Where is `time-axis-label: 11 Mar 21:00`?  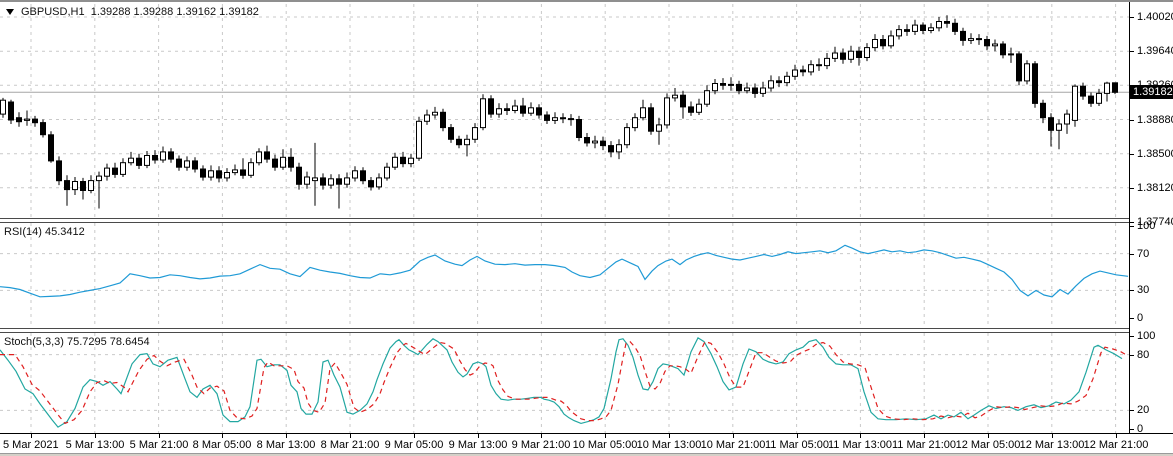 time-axis-label: 11 Mar 21:00 is located at coordinates (924, 445).